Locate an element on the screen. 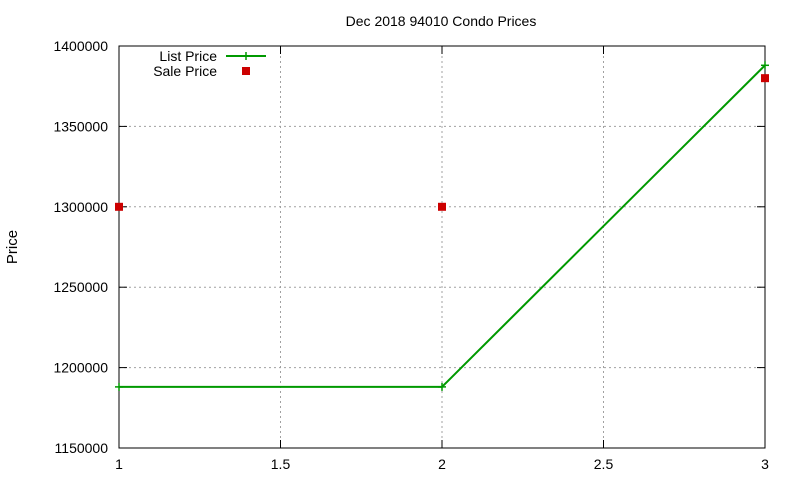 The width and height of the screenshot is (800, 480). y-tick-label: 1150000 is located at coordinates (82, 448).